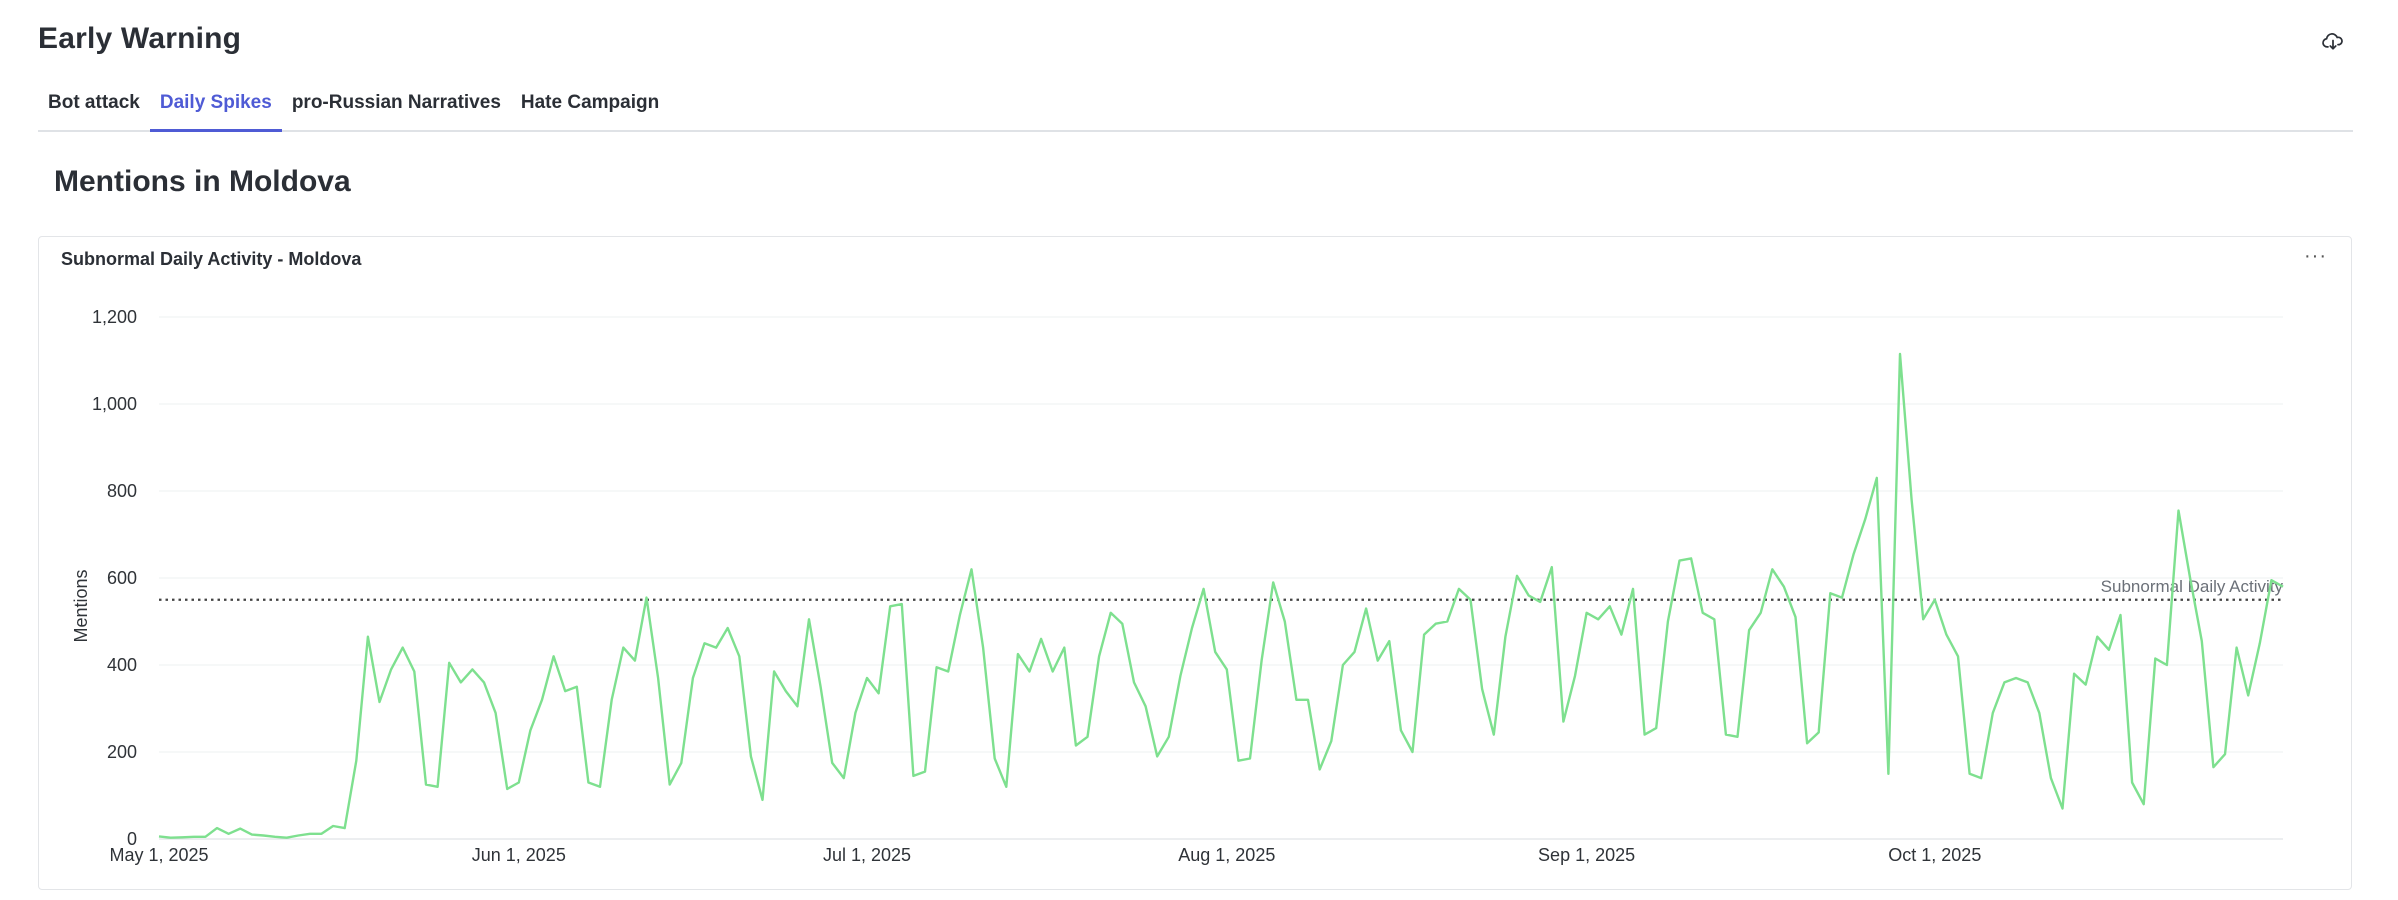 This screenshot has width=2398, height=900. Describe the element at coordinates (202, 181) in the screenshot. I see `section-title: Mentions in Moldova` at that location.